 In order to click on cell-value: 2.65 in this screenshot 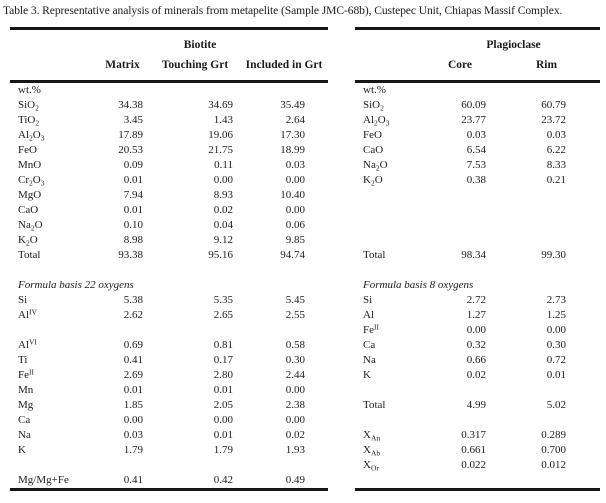, I will do `click(223, 315)`.